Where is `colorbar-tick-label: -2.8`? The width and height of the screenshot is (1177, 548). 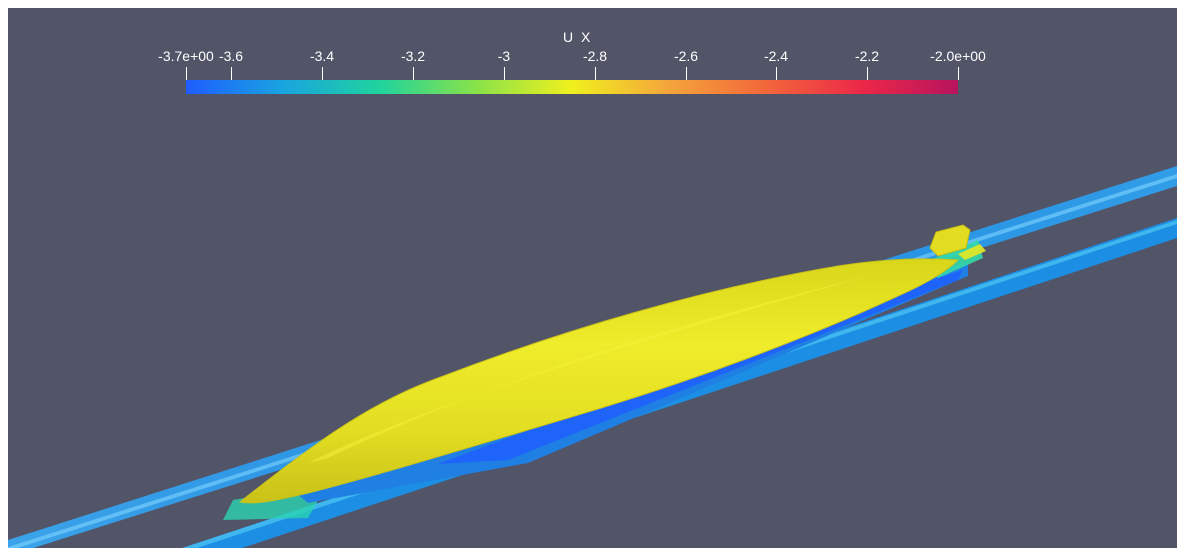
colorbar-tick-label: -2.8 is located at coordinates (595, 56).